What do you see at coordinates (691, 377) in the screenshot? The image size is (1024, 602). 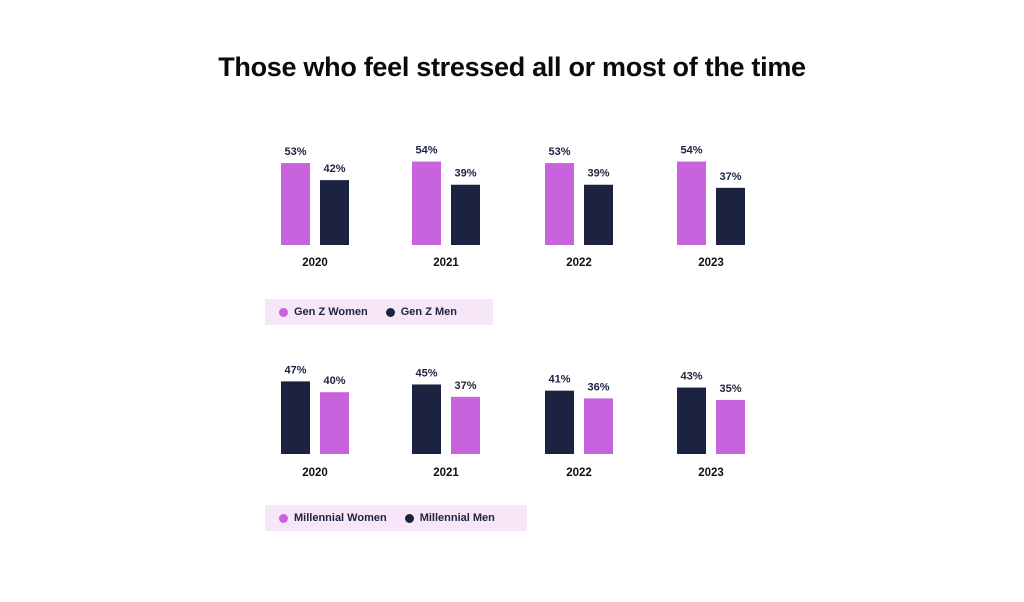 I see `data-label: 43%` at bounding box center [691, 377].